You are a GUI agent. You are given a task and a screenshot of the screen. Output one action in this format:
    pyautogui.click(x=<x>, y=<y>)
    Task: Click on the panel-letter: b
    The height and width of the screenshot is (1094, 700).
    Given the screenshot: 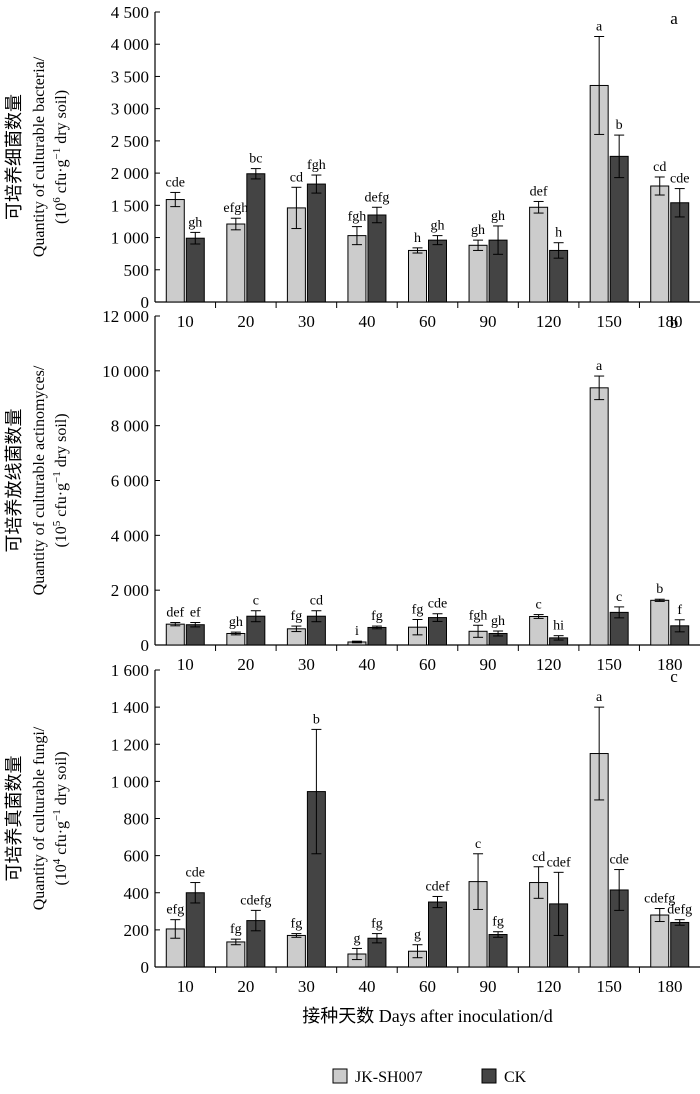 What is the action you would take?
    pyautogui.click(x=674, y=322)
    